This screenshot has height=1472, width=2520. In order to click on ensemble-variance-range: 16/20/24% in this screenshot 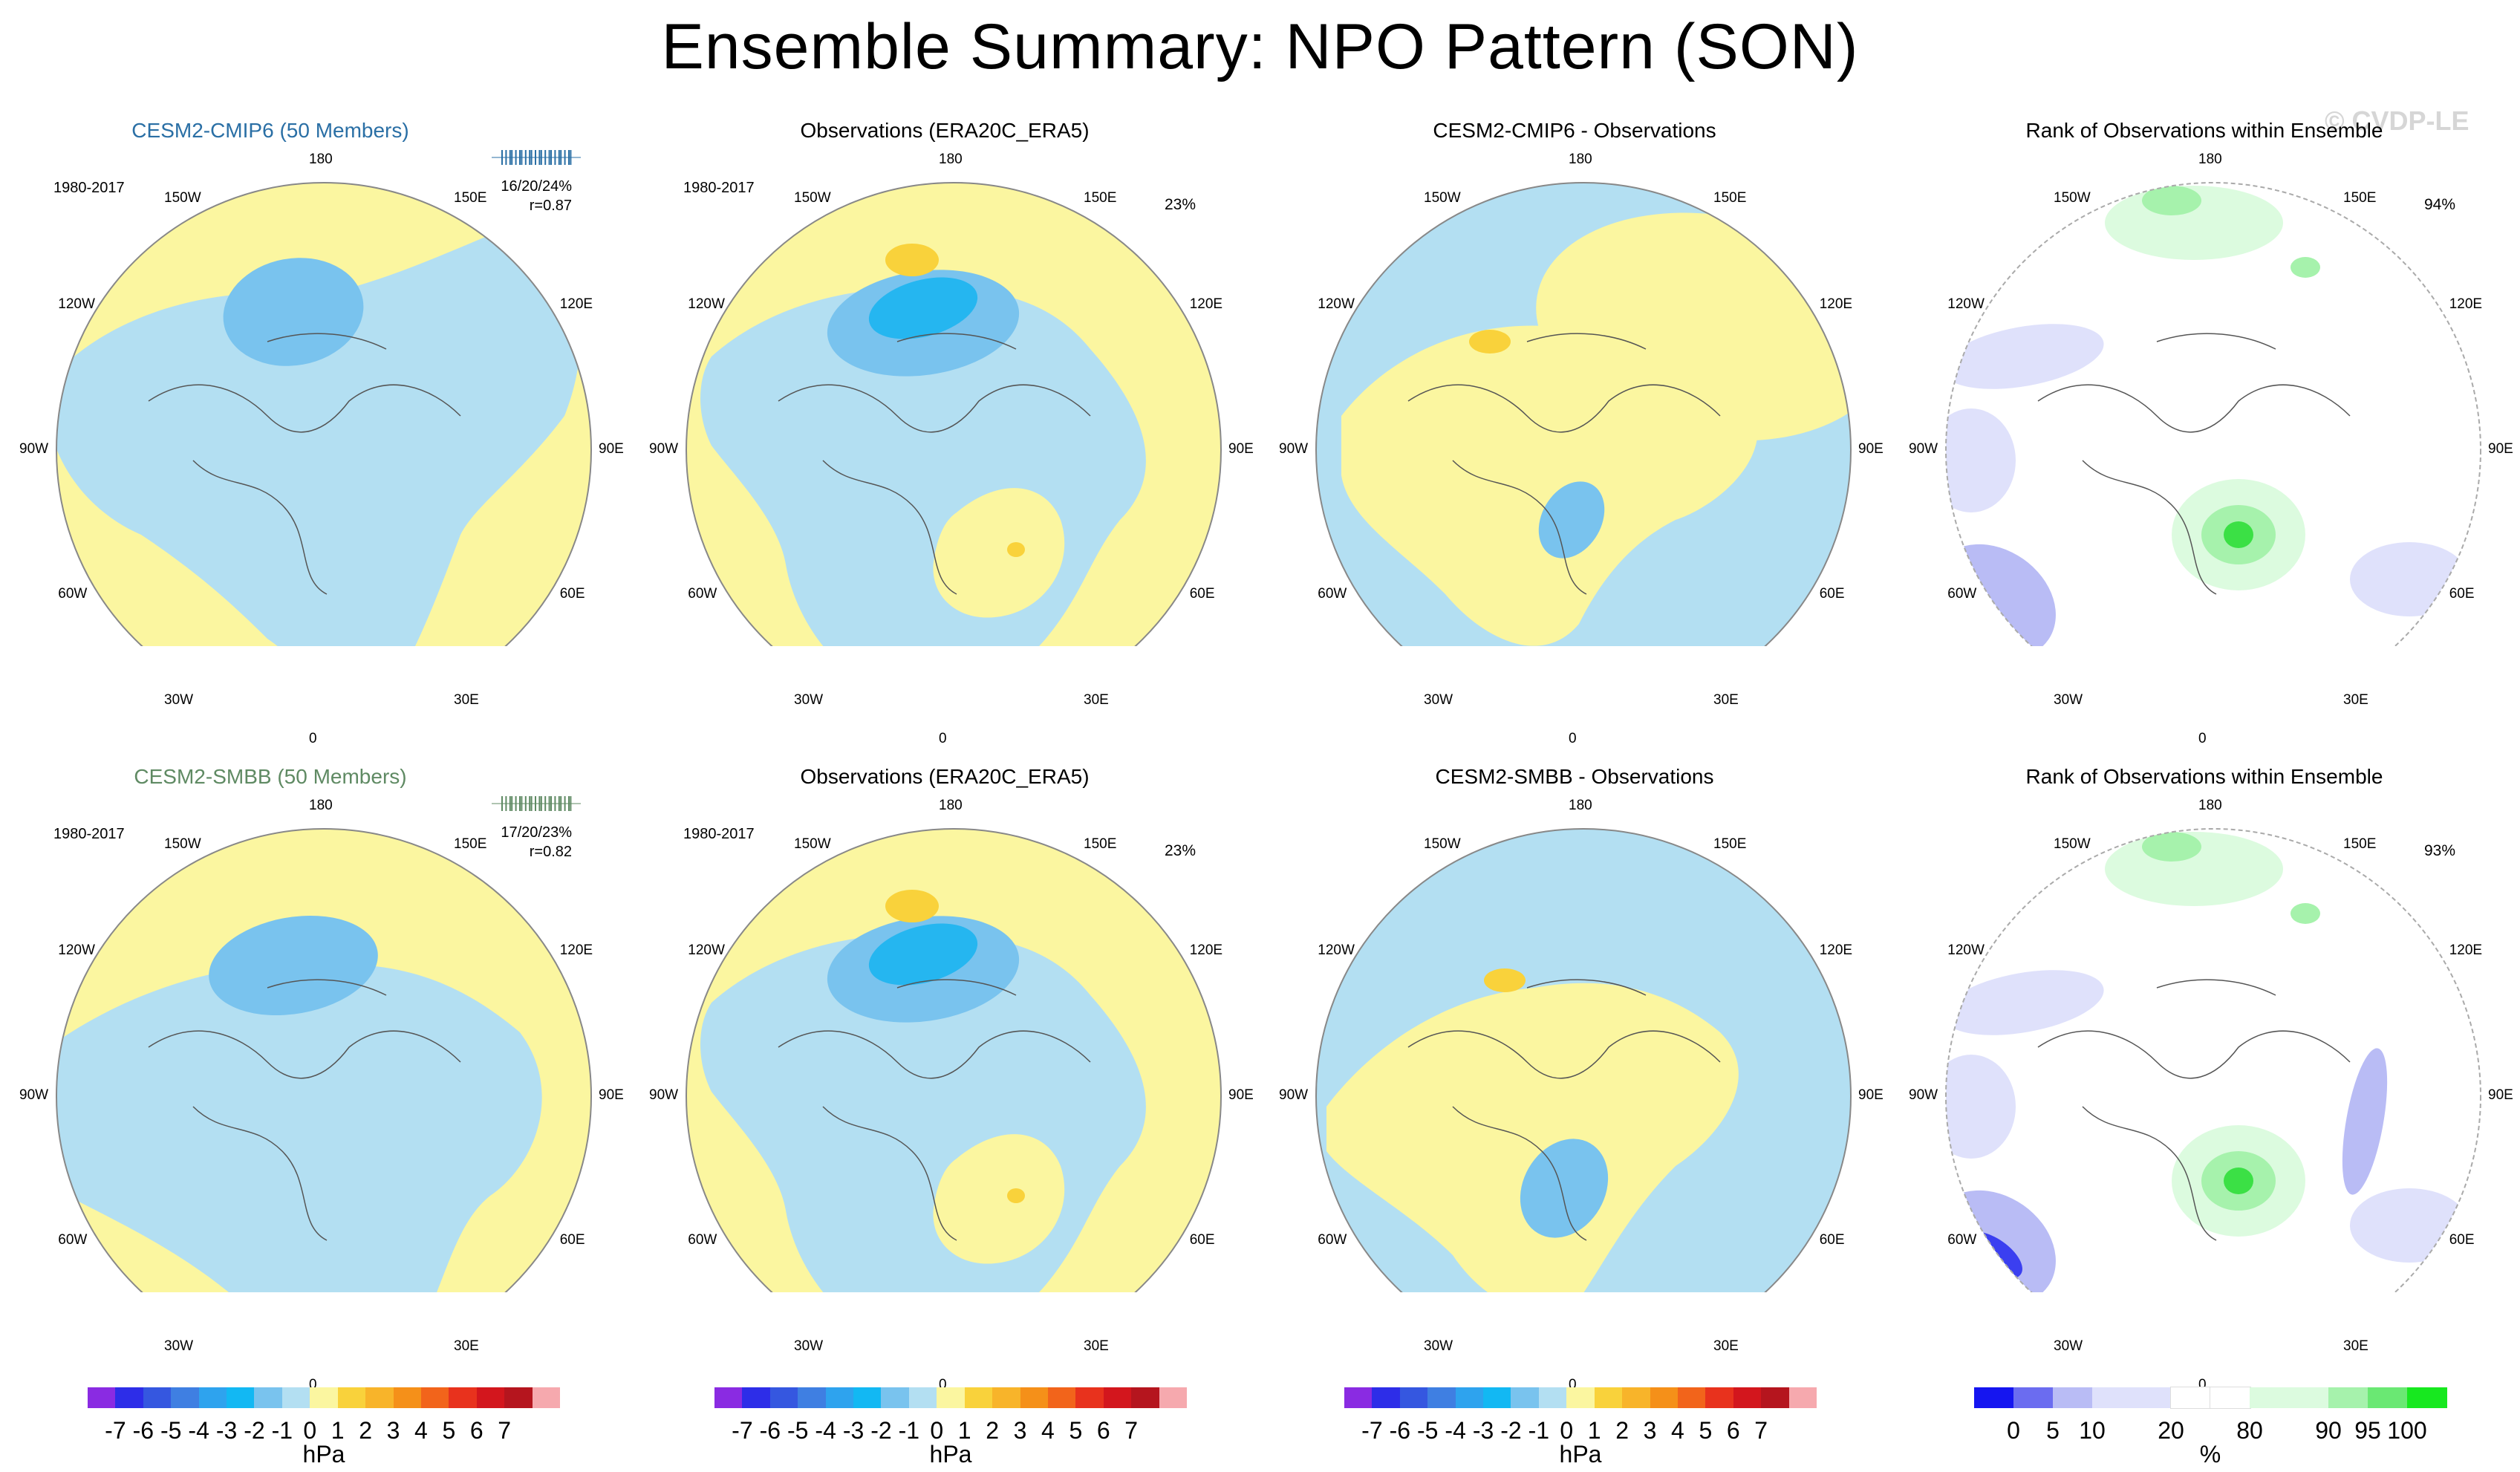, I will do `click(536, 186)`.